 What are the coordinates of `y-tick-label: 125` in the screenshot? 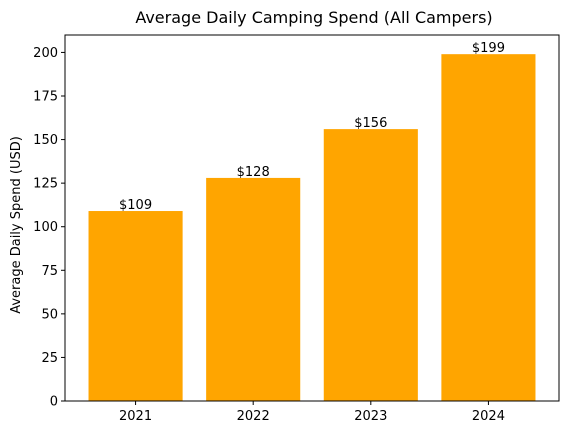 It's located at (45, 184).